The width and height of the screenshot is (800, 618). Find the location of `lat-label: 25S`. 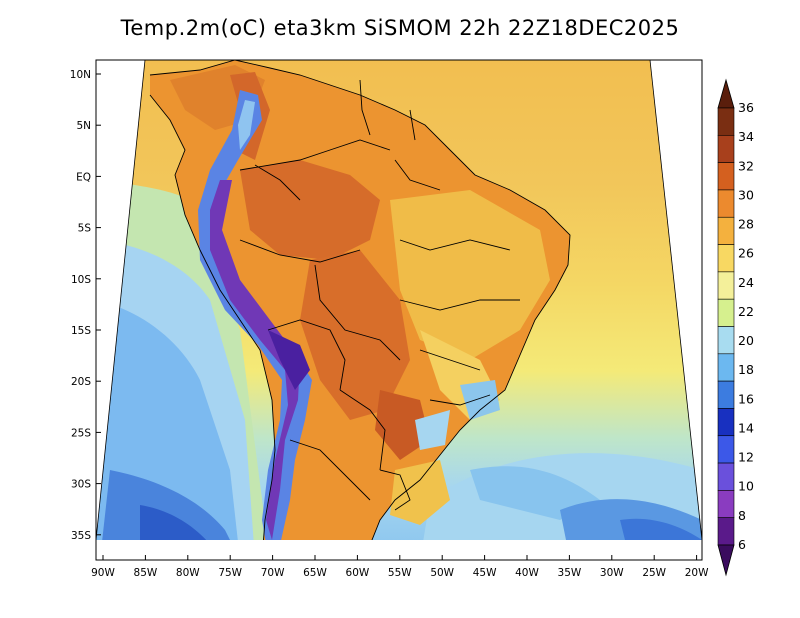

lat-label: 25S is located at coordinates (81, 433).